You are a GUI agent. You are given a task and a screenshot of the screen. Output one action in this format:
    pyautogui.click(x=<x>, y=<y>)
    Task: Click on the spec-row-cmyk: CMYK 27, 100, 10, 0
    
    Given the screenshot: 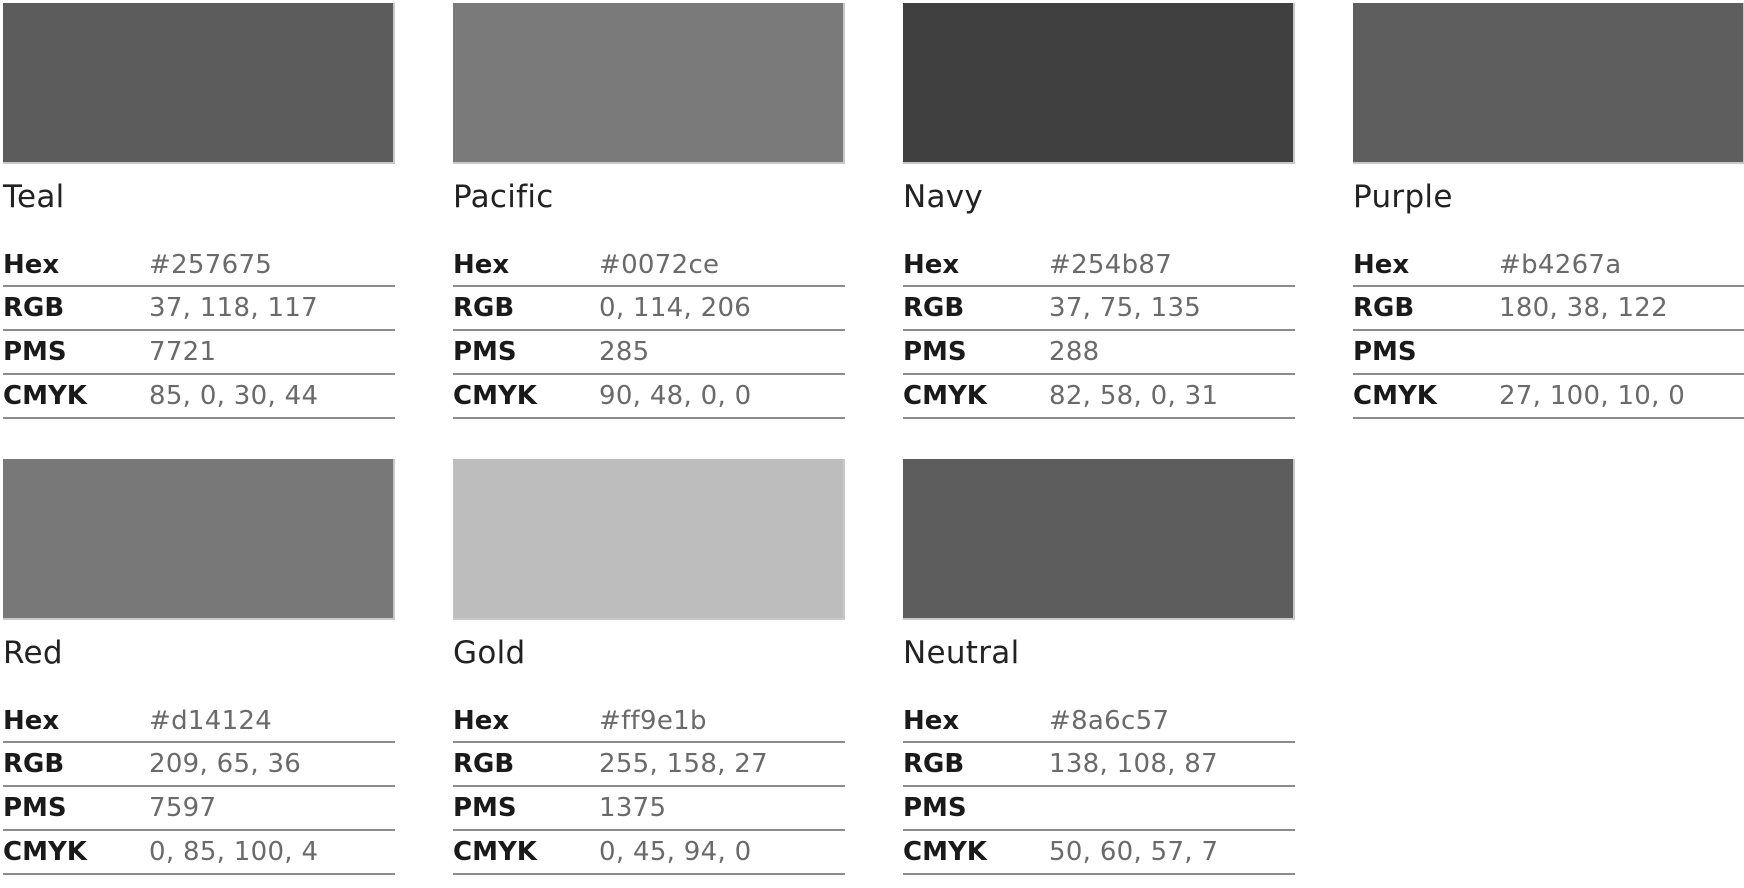 What is the action you would take?
    pyautogui.click(x=1548, y=397)
    